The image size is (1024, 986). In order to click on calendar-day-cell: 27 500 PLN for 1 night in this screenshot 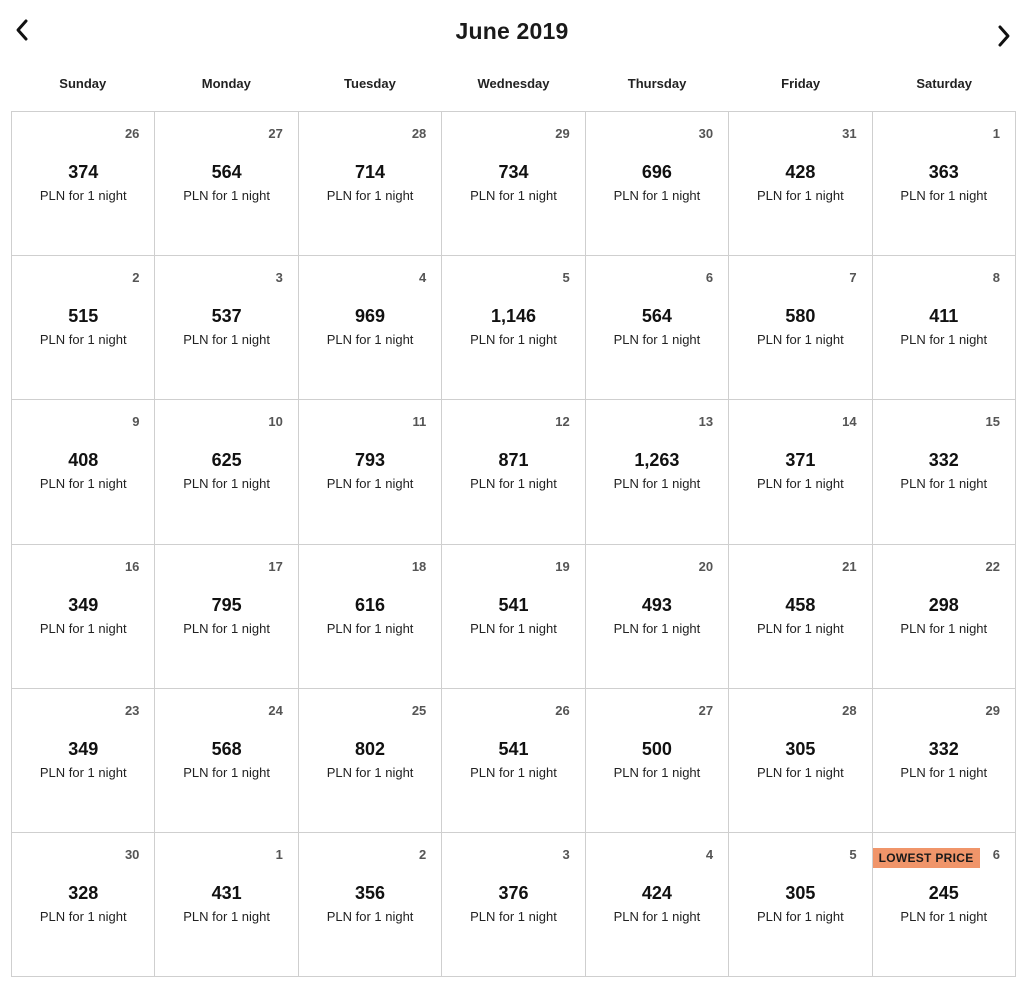, I will do `click(657, 760)`.